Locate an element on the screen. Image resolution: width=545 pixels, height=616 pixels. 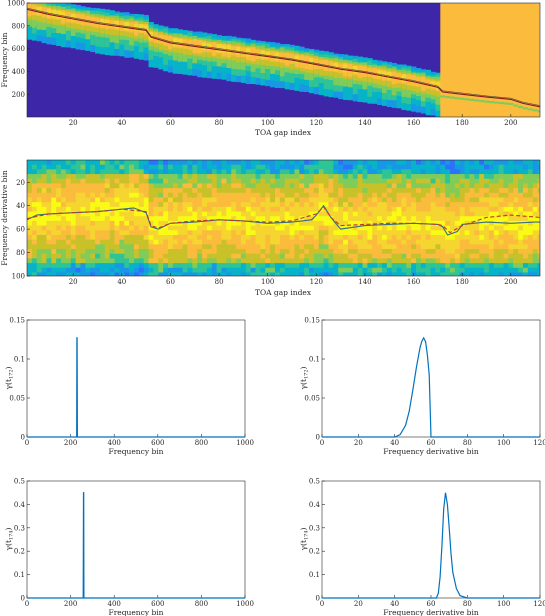
y-tick-label: 100 is located at coordinates (18, 277).